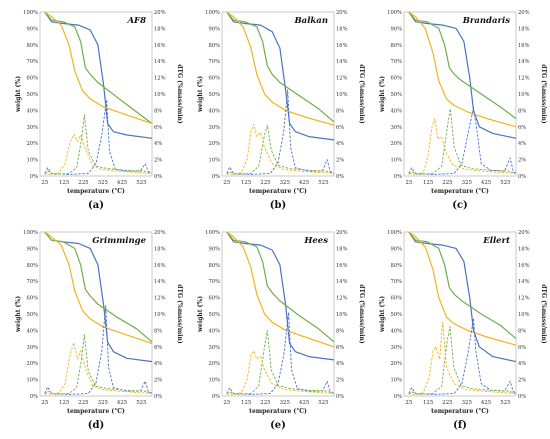 This screenshot has width=550, height=439. Describe the element at coordinates (342, 46) in the screenshot. I see `y2-tick-label: 16%` at that location.